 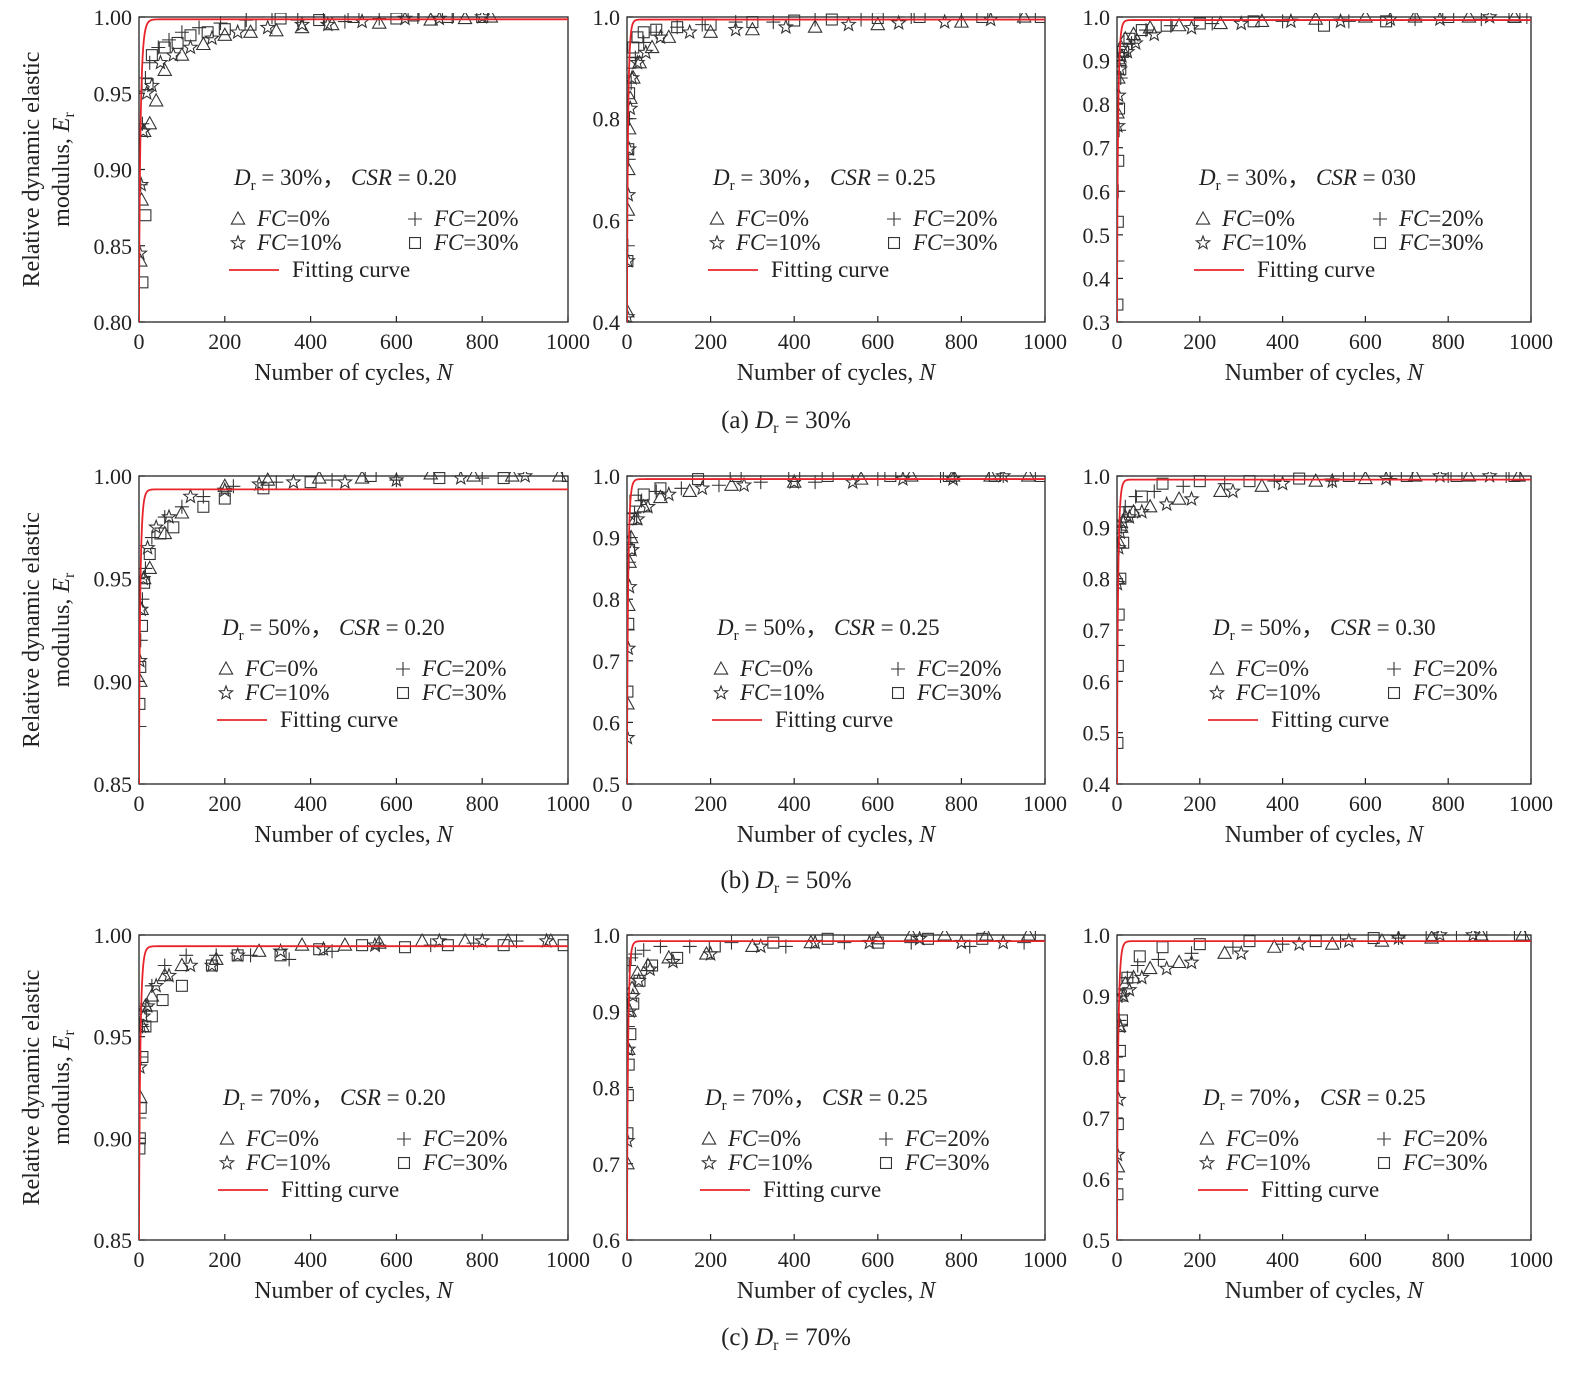 I want to click on plot-area, so click(x=836, y=628).